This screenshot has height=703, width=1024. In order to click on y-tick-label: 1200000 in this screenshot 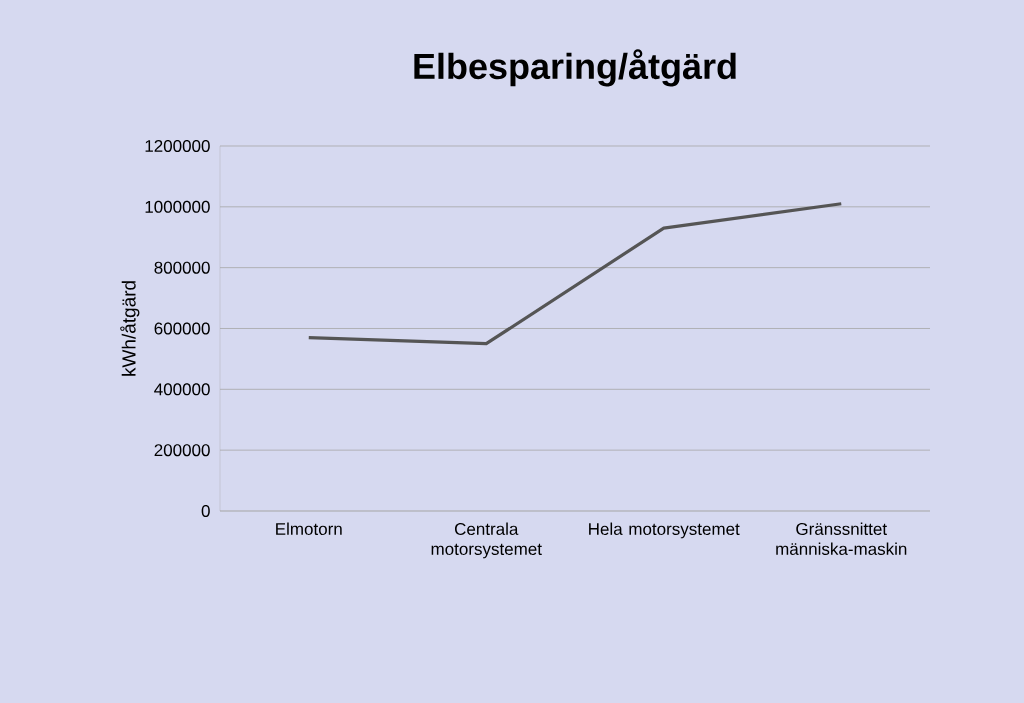, I will do `click(177, 146)`.